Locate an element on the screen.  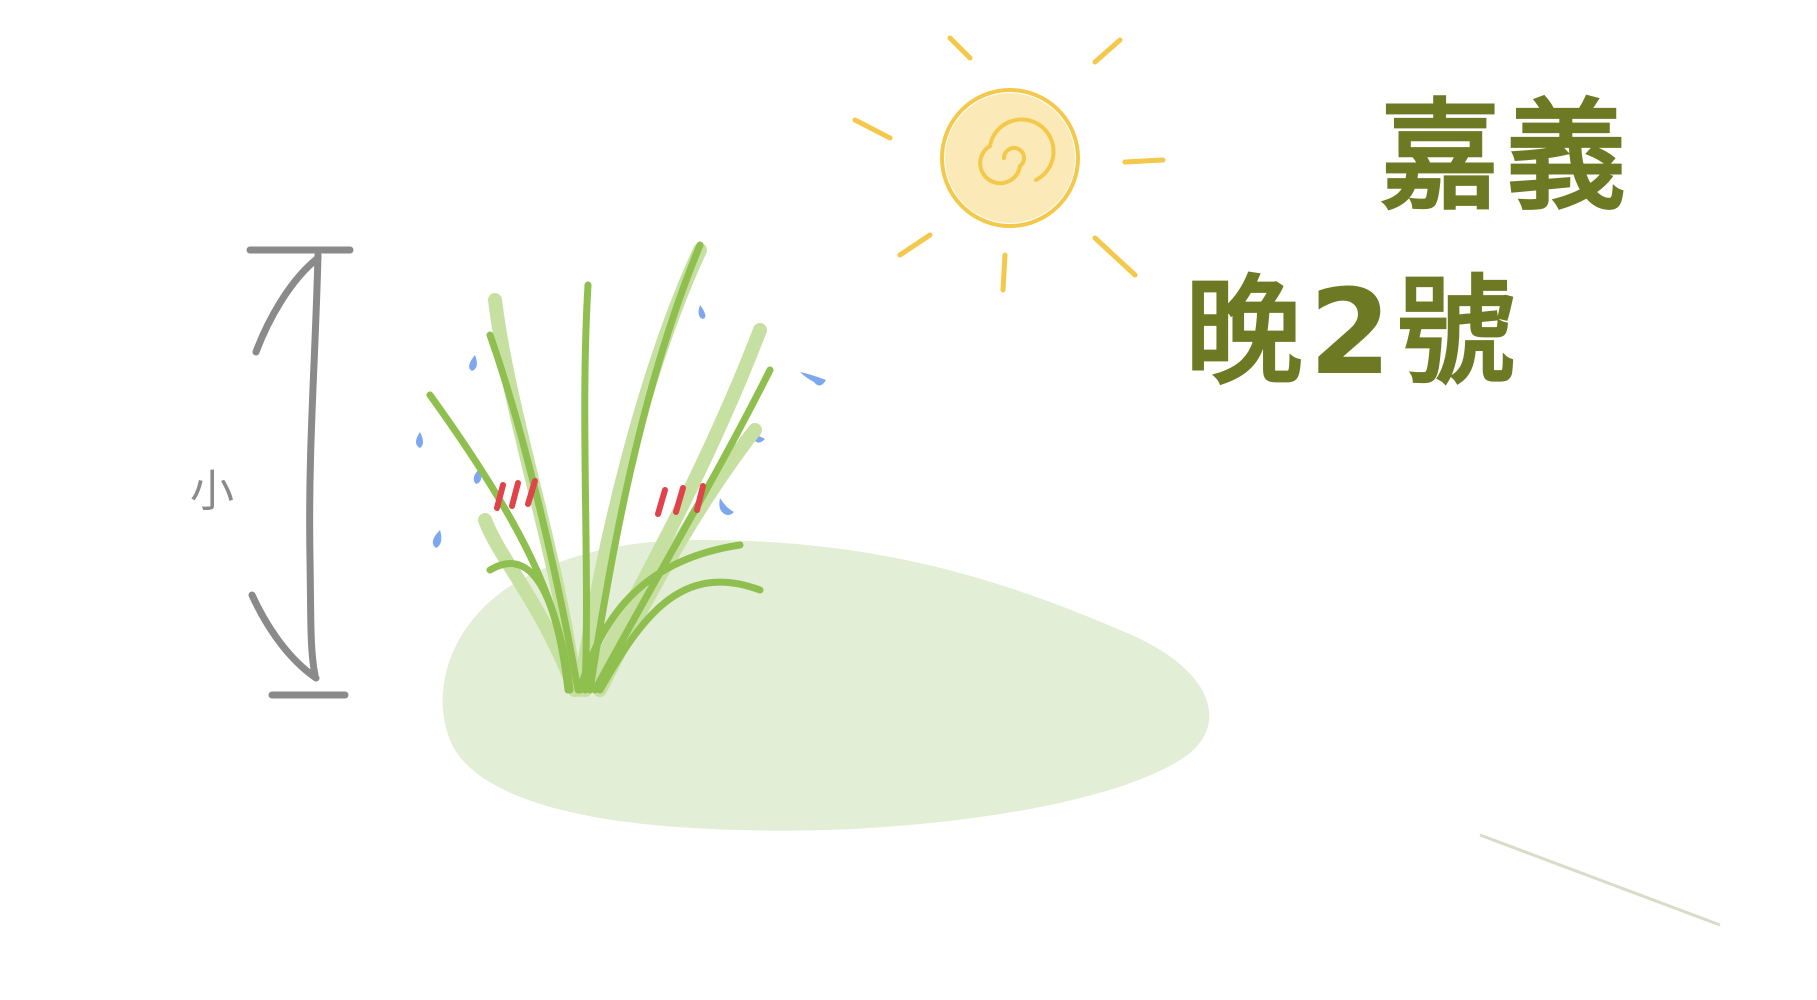
height-arrow-icon is located at coordinates (300, 472).